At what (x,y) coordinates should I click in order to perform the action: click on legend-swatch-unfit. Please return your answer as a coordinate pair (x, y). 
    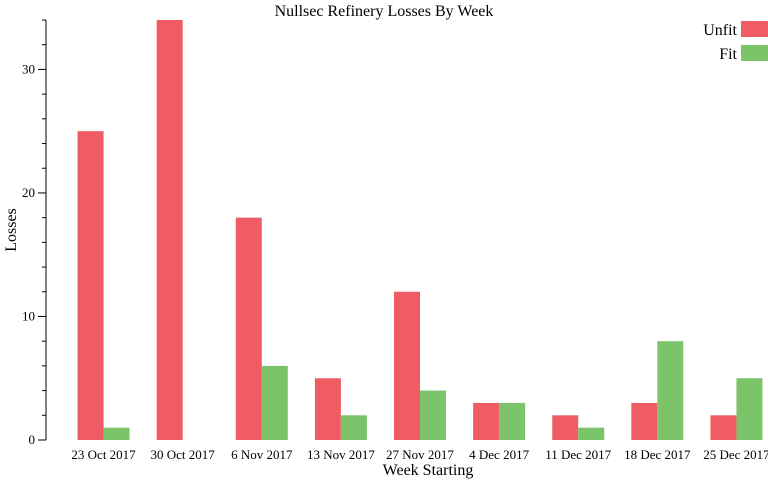
    Looking at the image, I should click on (754, 29).